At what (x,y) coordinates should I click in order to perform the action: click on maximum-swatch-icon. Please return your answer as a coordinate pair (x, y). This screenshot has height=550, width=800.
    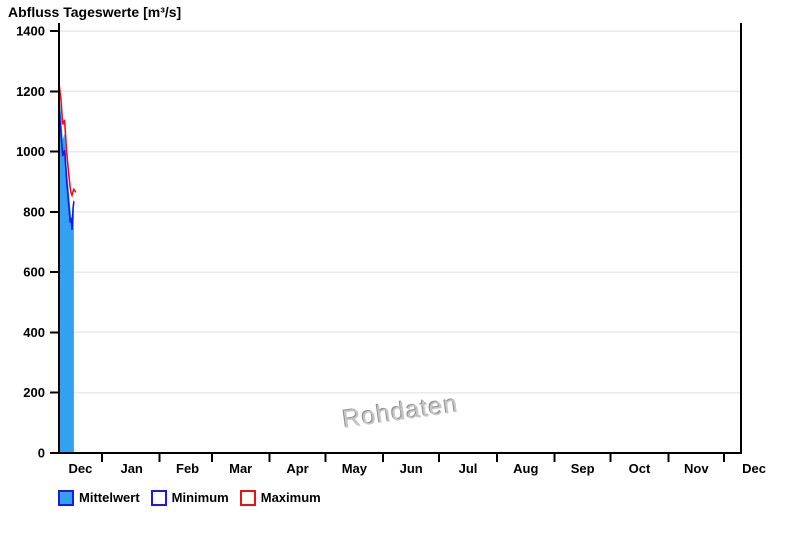
    Looking at the image, I should click on (247, 497).